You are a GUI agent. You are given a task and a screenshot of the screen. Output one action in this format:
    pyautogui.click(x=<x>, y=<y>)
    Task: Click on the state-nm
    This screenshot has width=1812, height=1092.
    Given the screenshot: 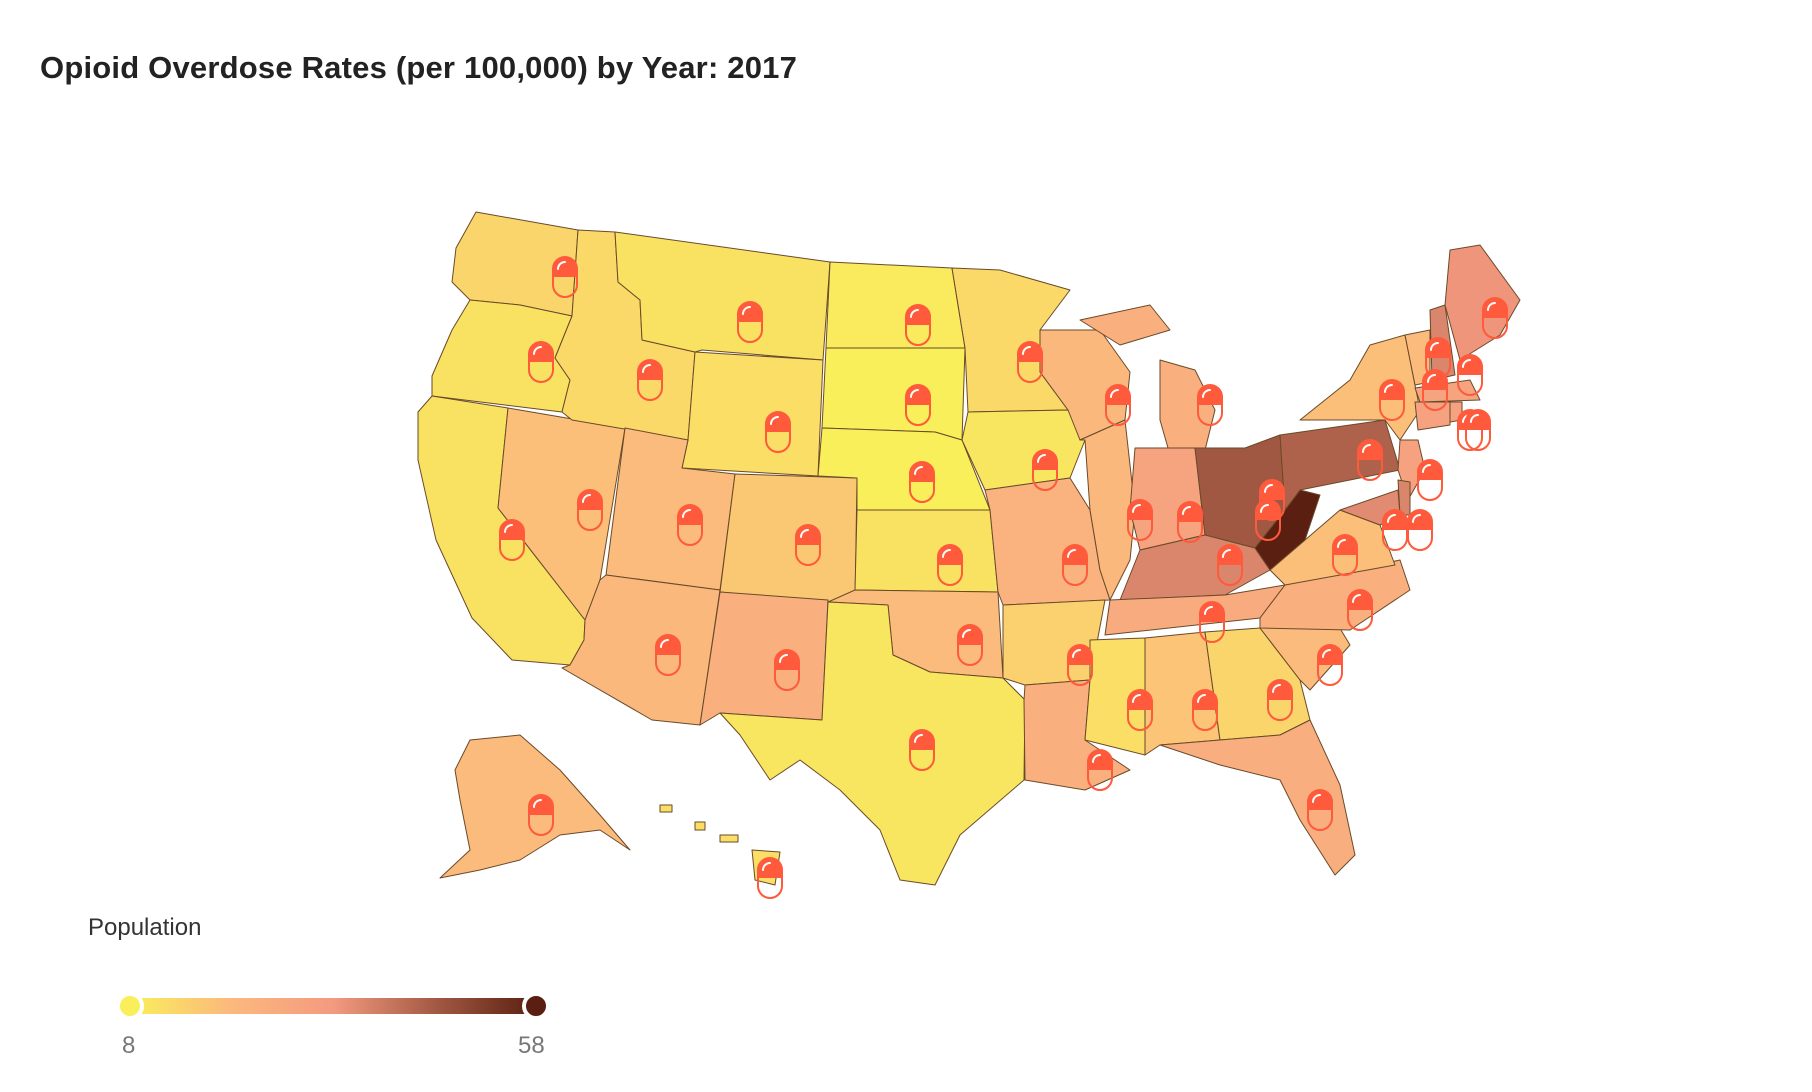 What is the action you would take?
    pyautogui.click(x=764, y=658)
    